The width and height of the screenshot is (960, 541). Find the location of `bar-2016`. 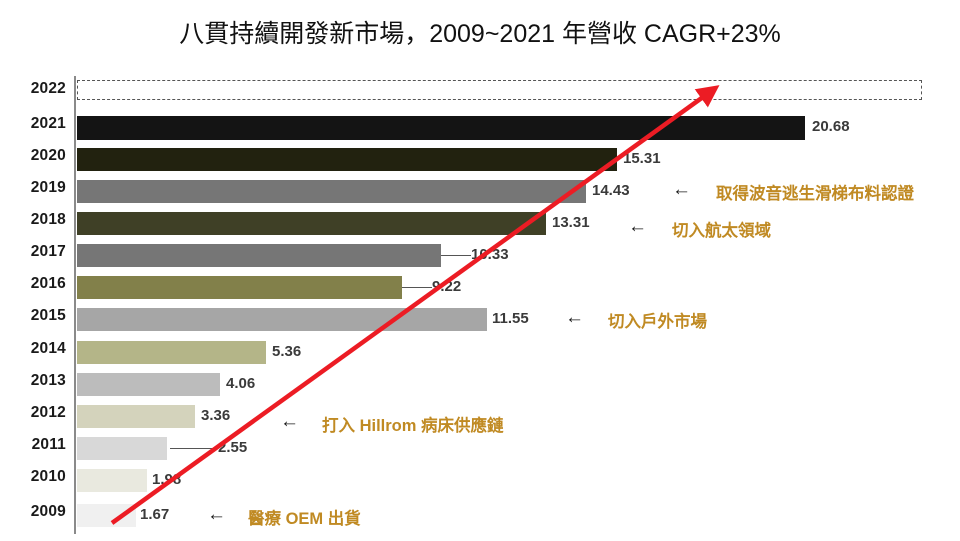

bar-2016 is located at coordinates (239, 287).